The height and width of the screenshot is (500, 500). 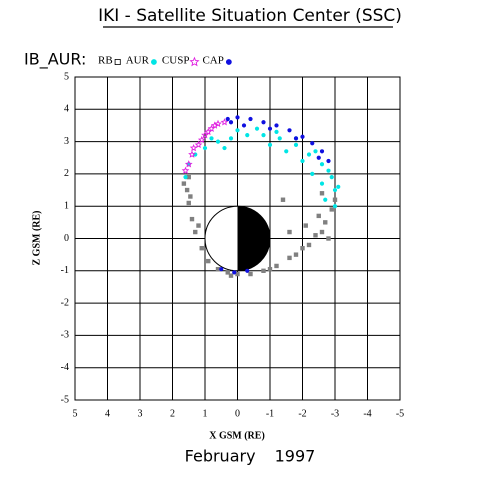 I want to click on marker-star, so click(x=194, y=61).